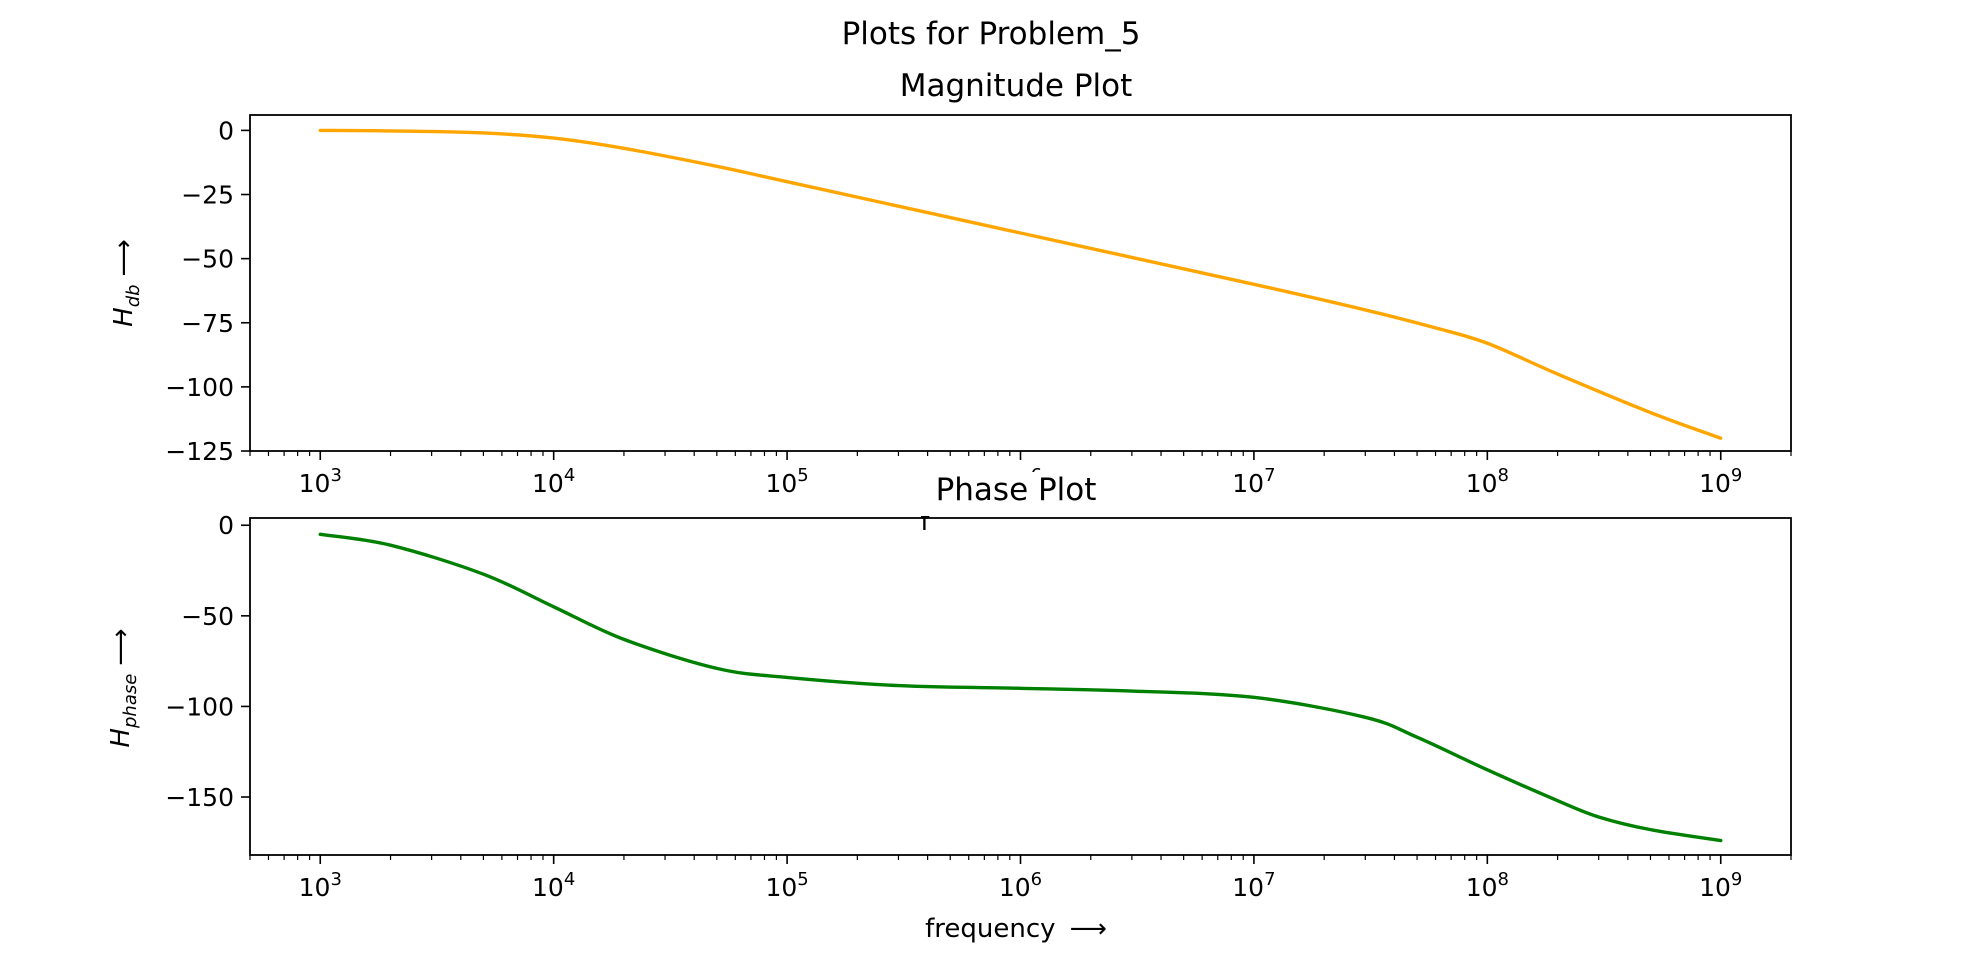 The image size is (1978, 956). Describe the element at coordinates (802, 879) in the screenshot. I see `phase-x-tick-exponent: 5` at that location.